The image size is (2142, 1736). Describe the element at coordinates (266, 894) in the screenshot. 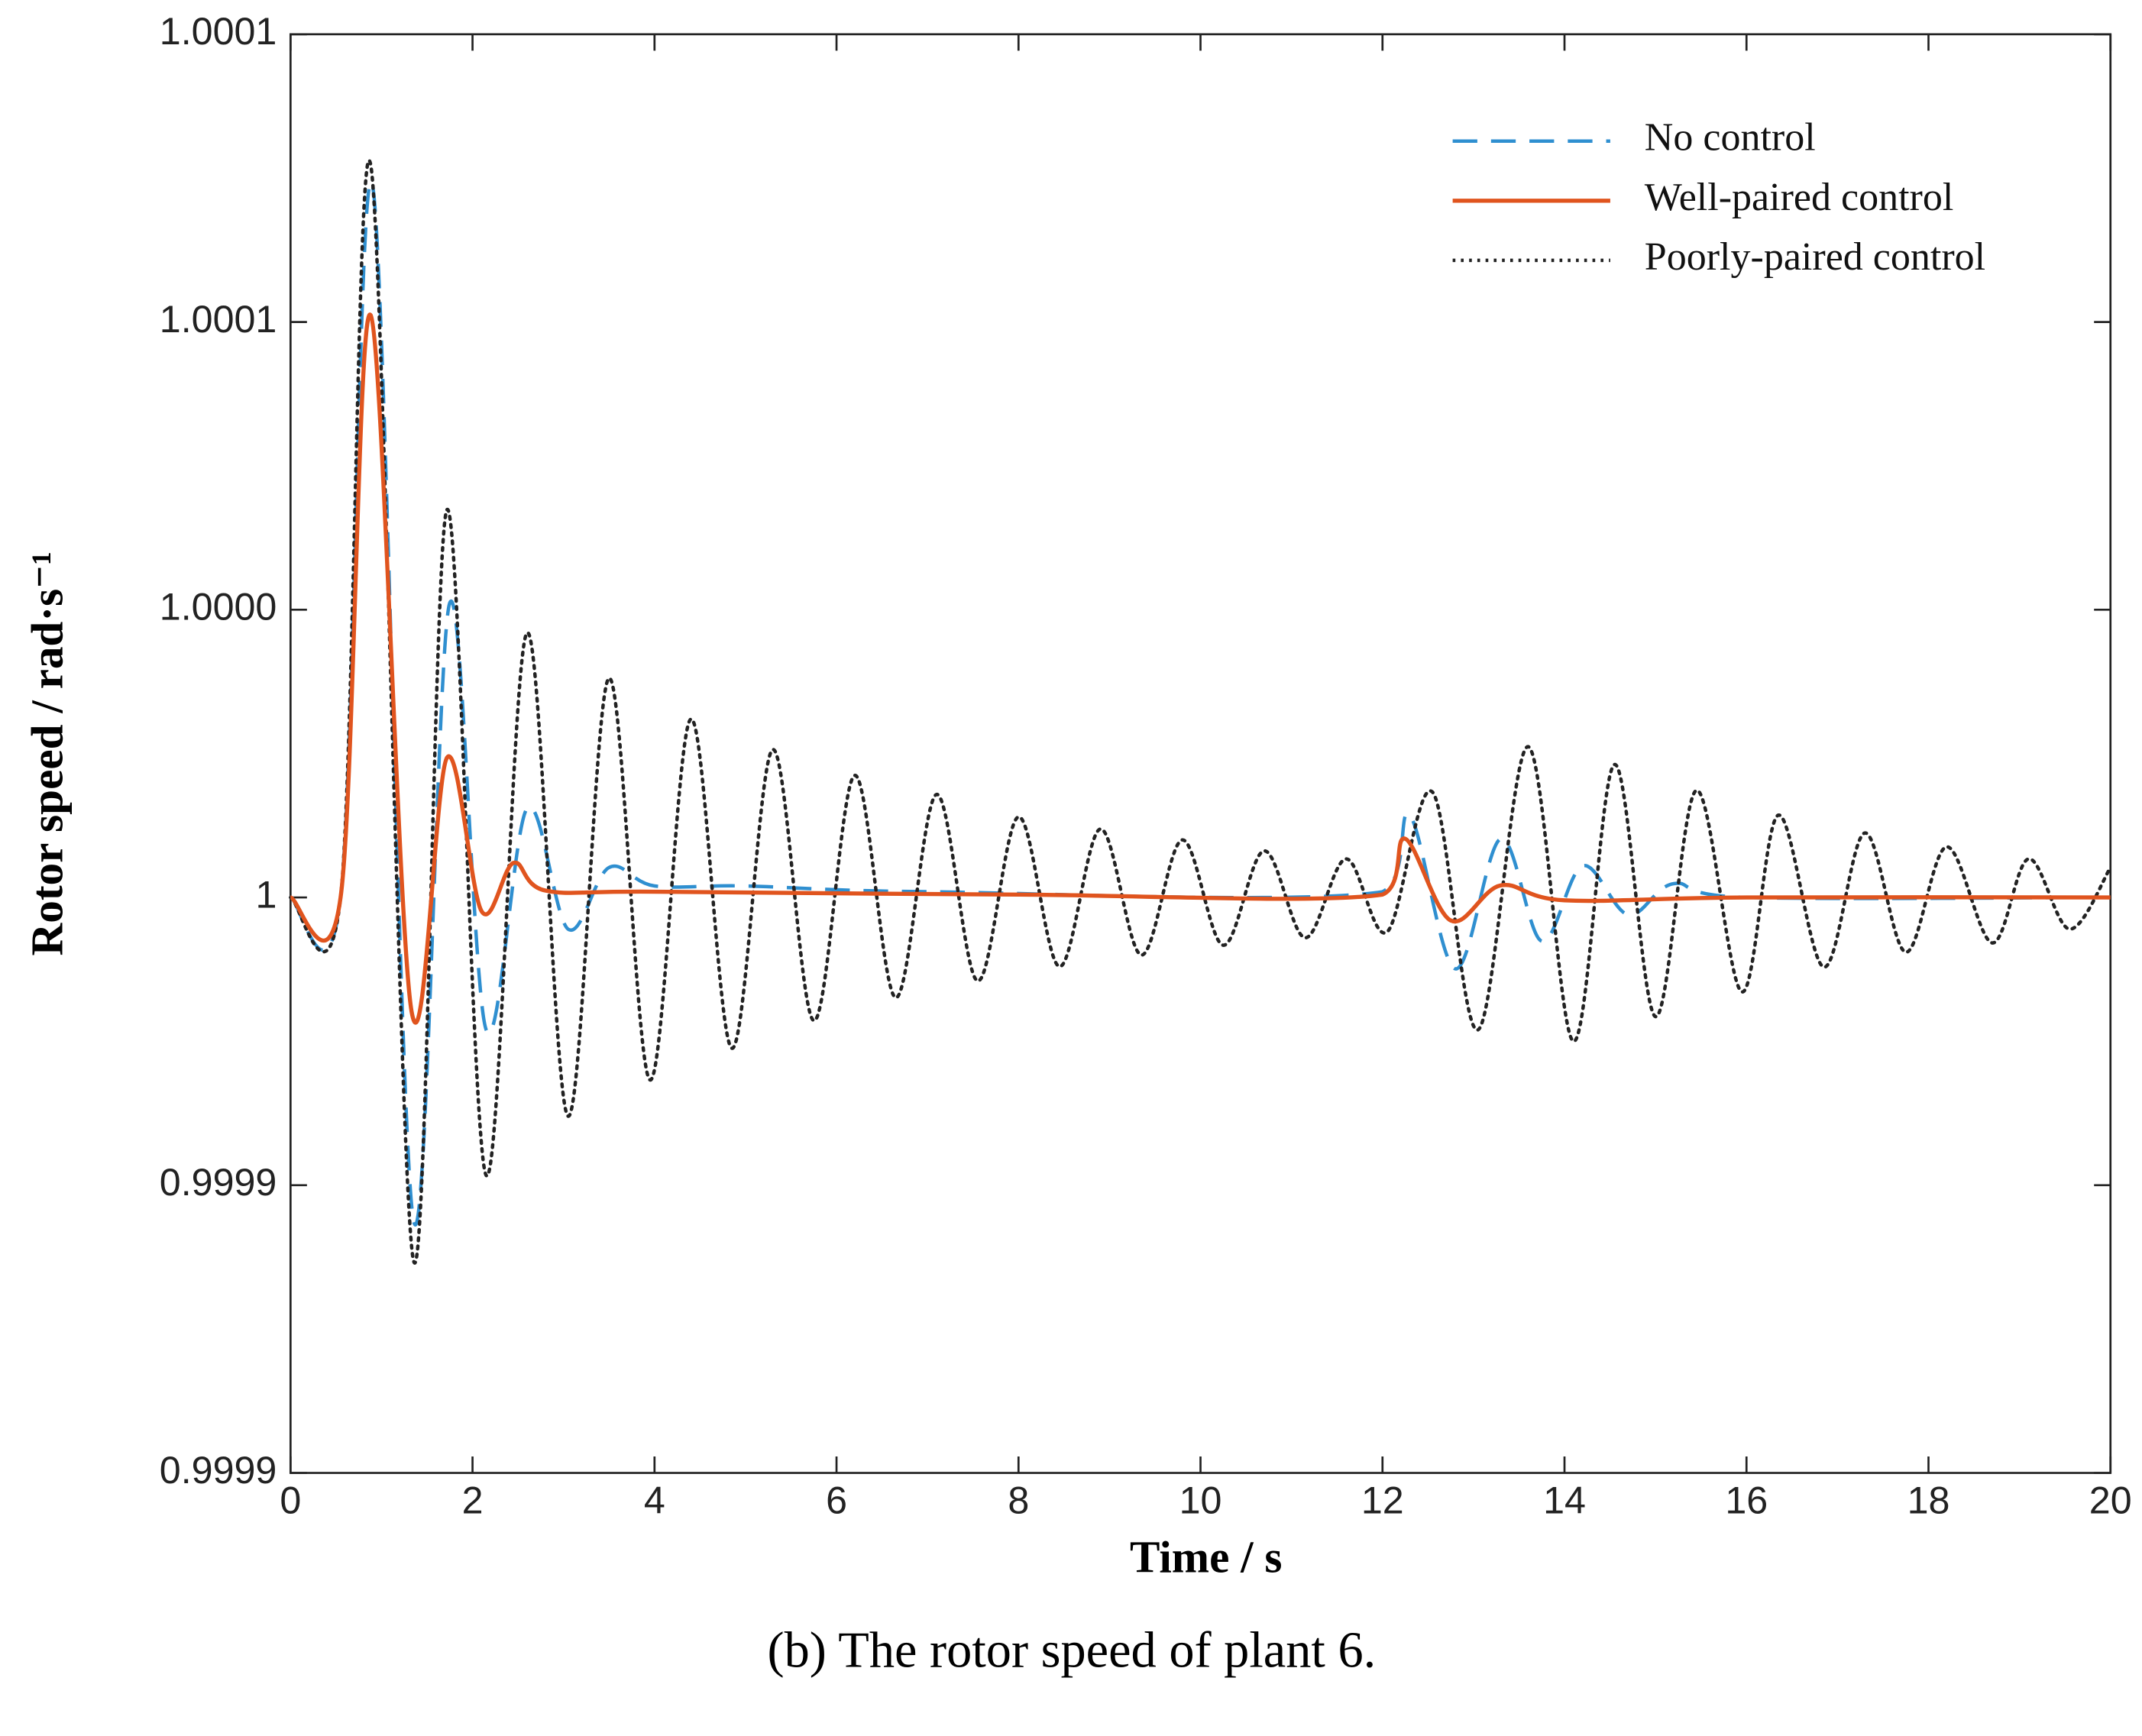

I see `y-tick-label: 1` at that location.